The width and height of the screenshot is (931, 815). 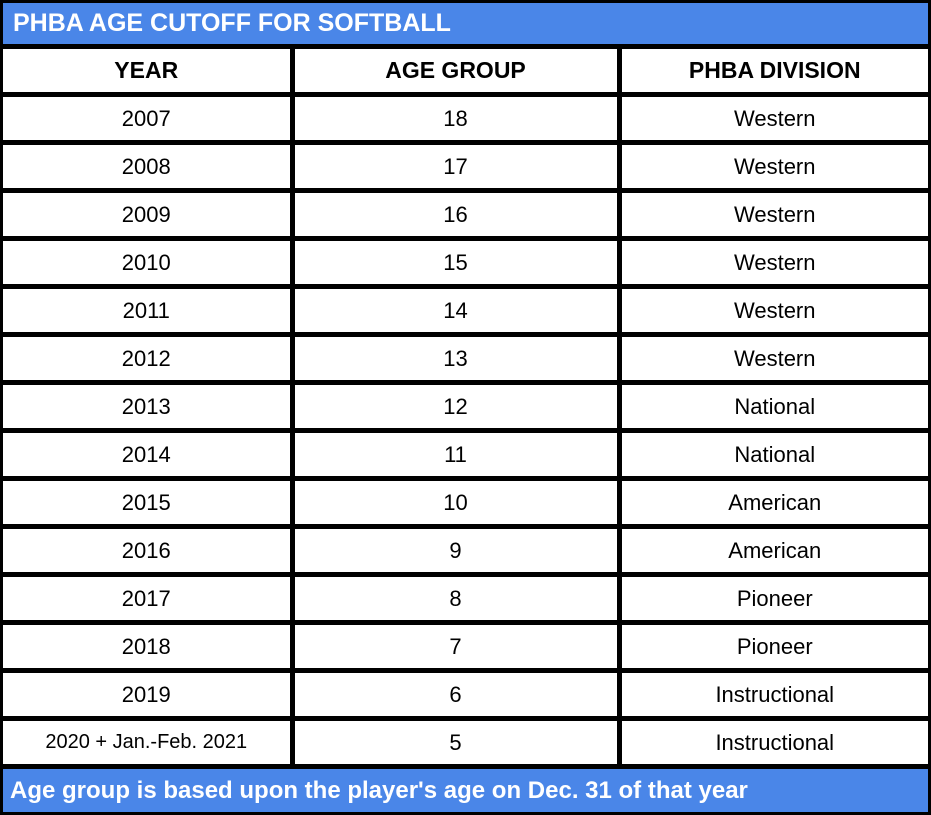 What do you see at coordinates (454, 117) in the screenshot?
I see `age-group-cell: 18` at bounding box center [454, 117].